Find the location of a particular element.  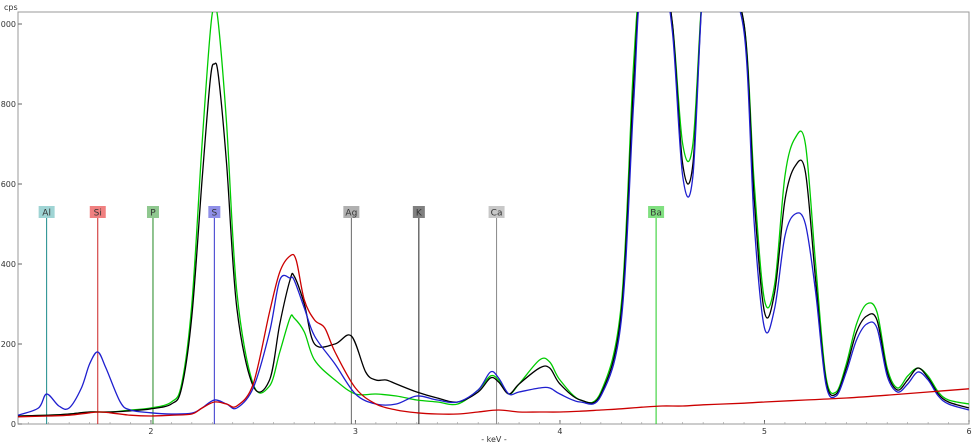

element-tag-p is located at coordinates (152, 212).